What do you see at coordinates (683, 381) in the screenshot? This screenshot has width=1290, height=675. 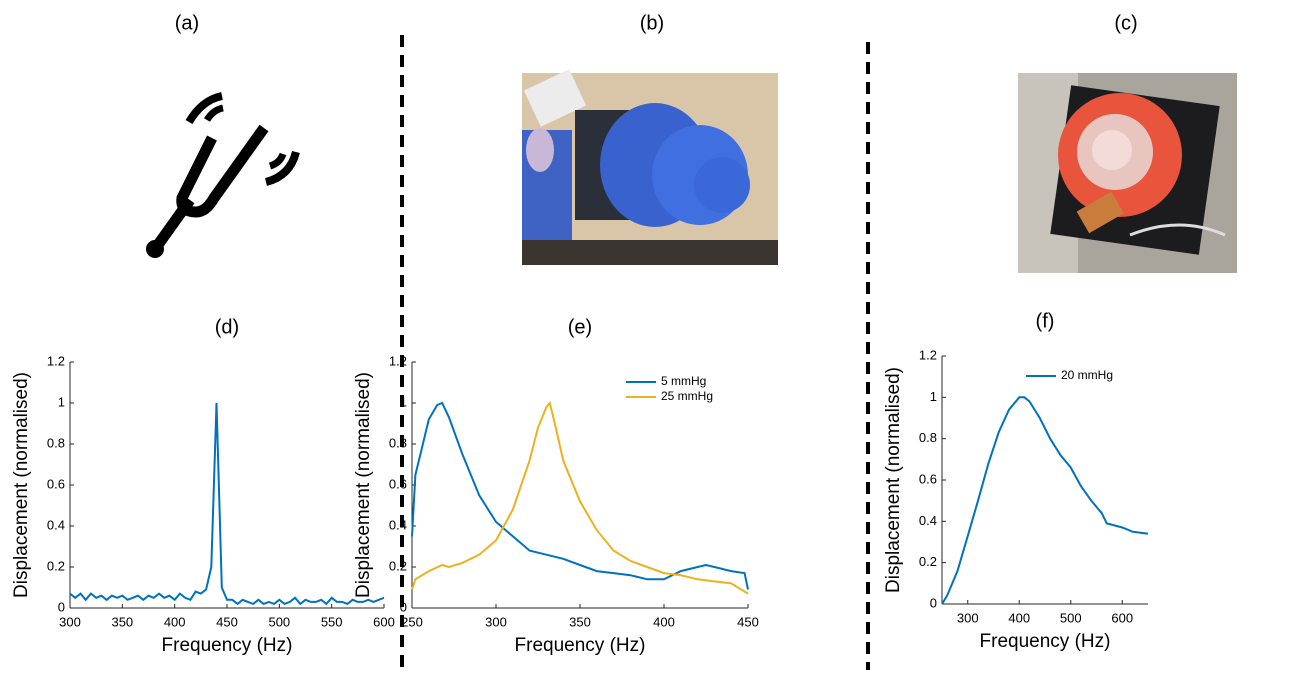 I see `legend-label: 5 mmHg` at bounding box center [683, 381].